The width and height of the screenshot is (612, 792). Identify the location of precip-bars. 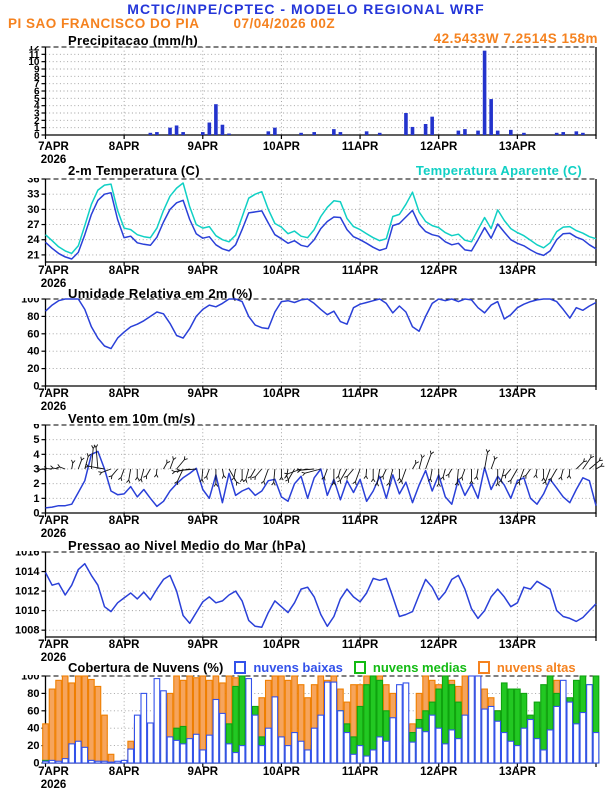
(366, 92).